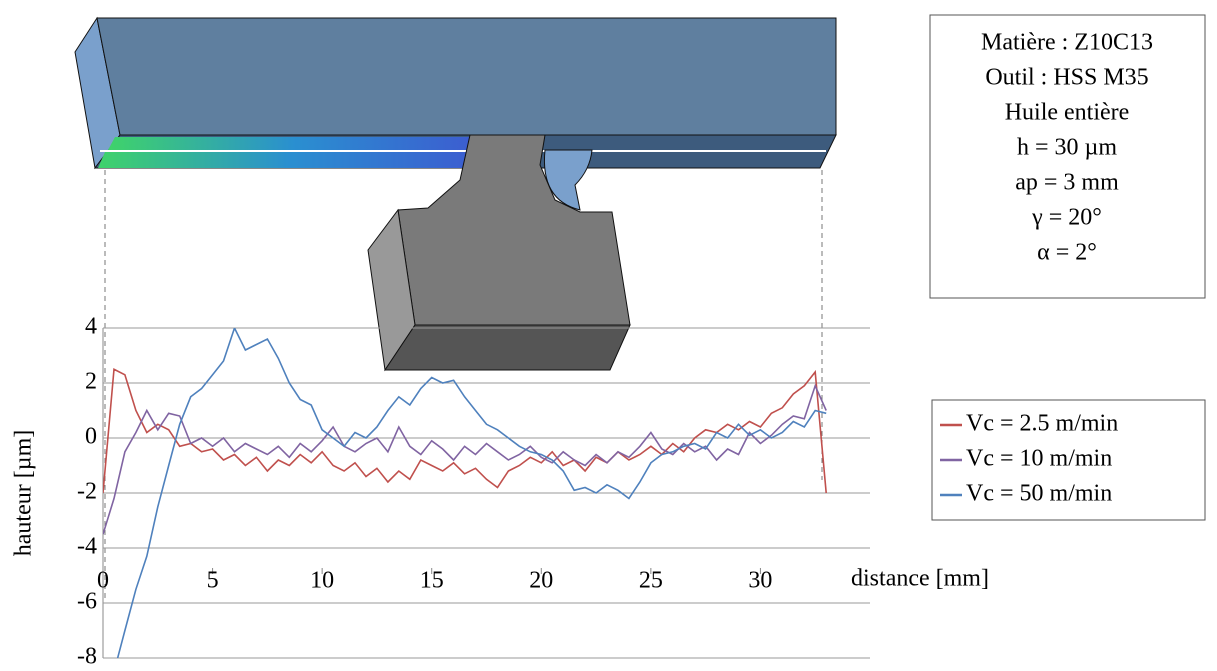  What do you see at coordinates (91, 327) in the screenshot?
I see `y-tick-label: 4` at bounding box center [91, 327].